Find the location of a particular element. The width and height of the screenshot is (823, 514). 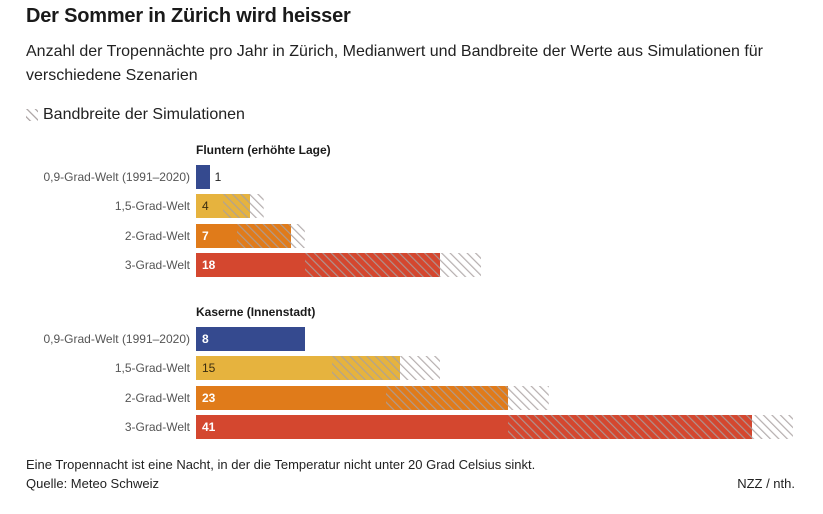

group-title: Kaserne (Innenstadt) is located at coordinates (256, 312).